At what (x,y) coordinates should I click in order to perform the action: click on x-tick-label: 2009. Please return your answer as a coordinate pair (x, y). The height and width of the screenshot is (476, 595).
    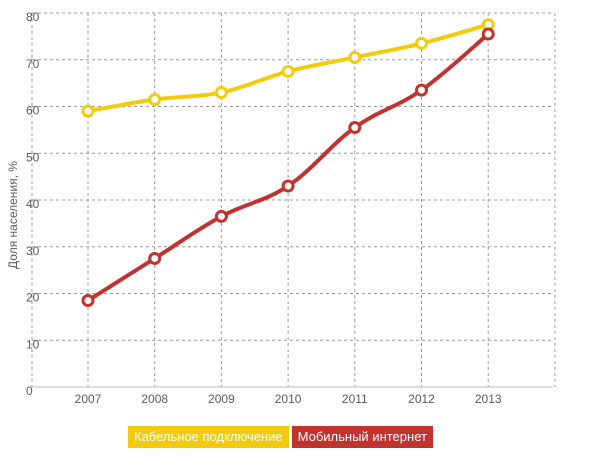
    Looking at the image, I should click on (221, 399).